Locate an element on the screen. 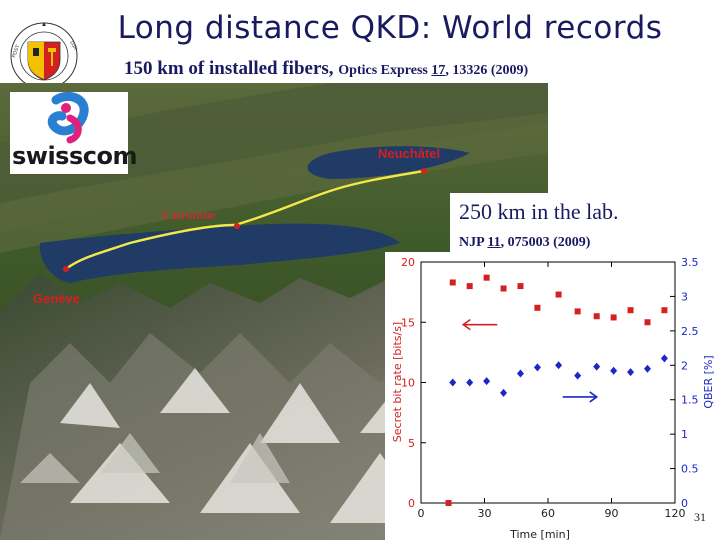  y2-tick-label-1: 0.5 is located at coordinates (690, 469).